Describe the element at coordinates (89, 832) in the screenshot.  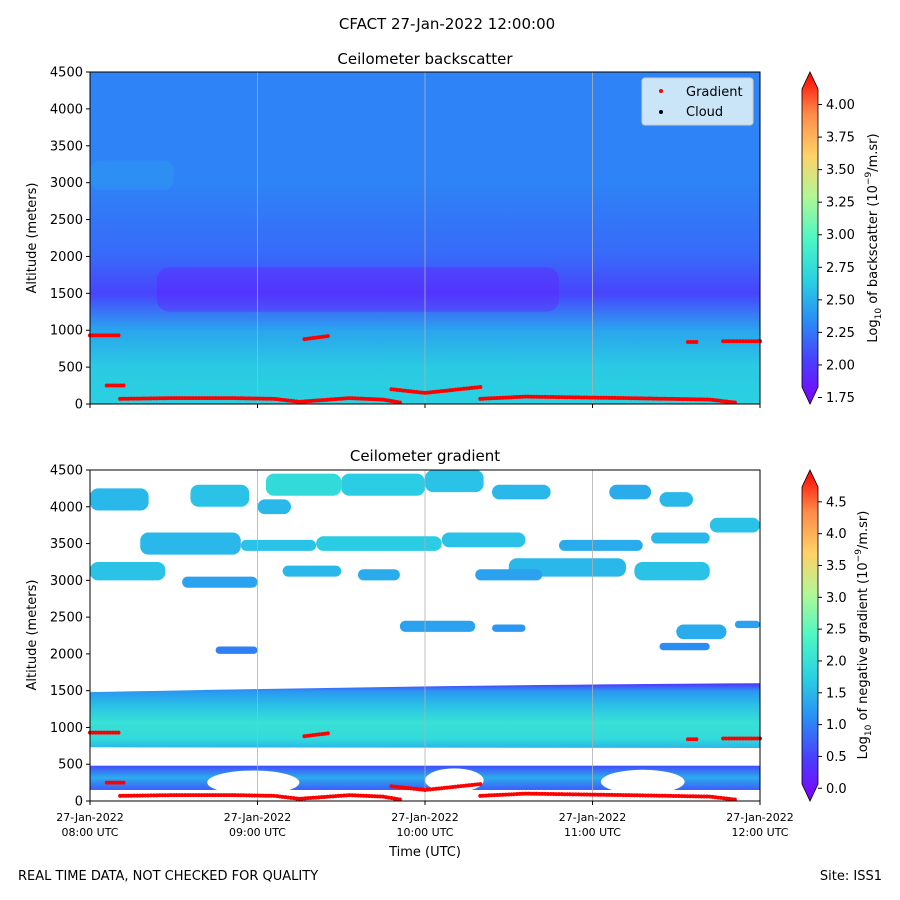
I see `x-tick-time: 08:00 UTC` at that location.